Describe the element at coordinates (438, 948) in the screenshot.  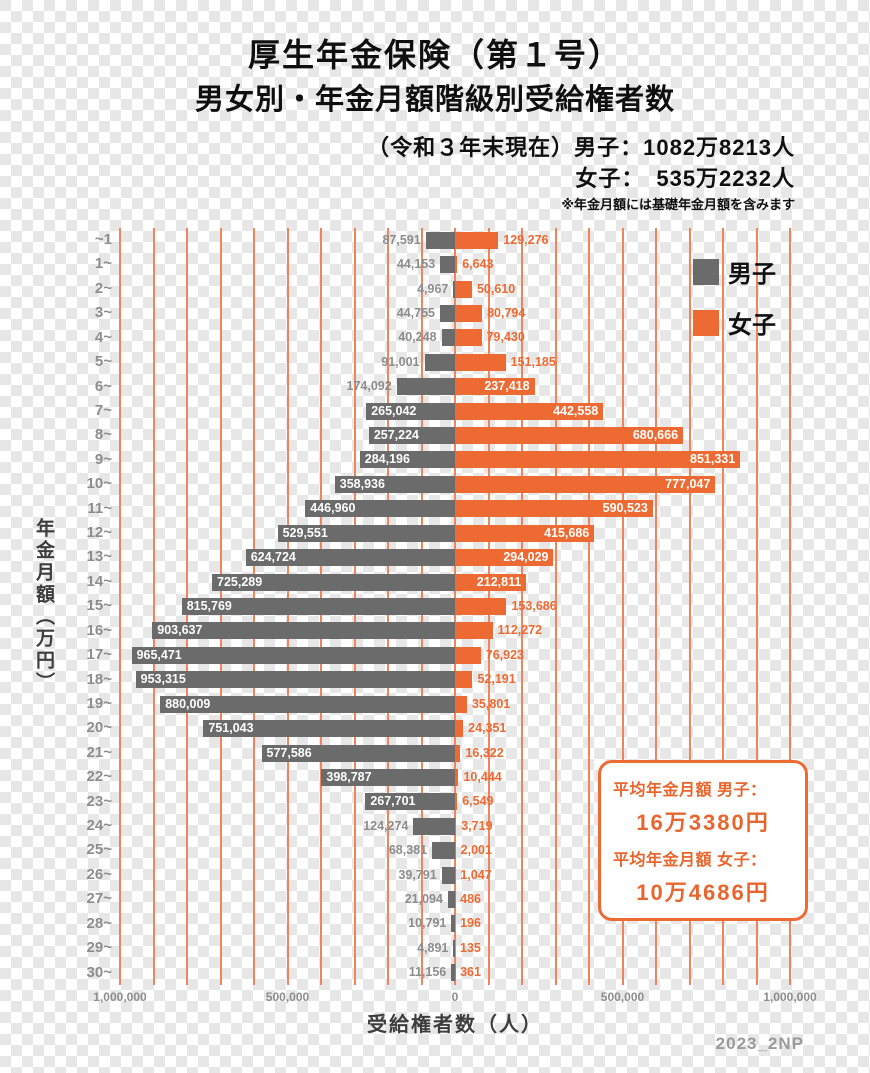
I see `chart-row: 29~ 4,891 135` at that location.